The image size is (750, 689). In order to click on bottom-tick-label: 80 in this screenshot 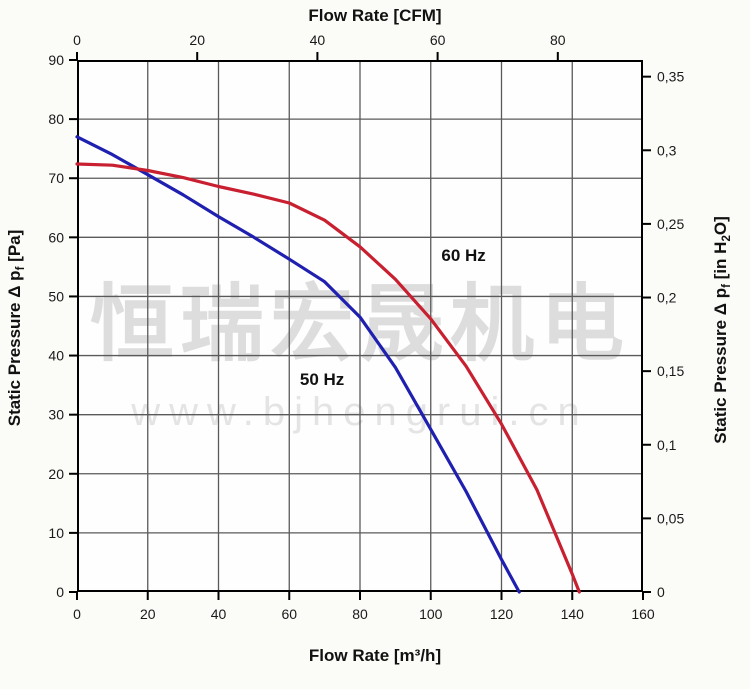, I will do `click(360, 614)`.